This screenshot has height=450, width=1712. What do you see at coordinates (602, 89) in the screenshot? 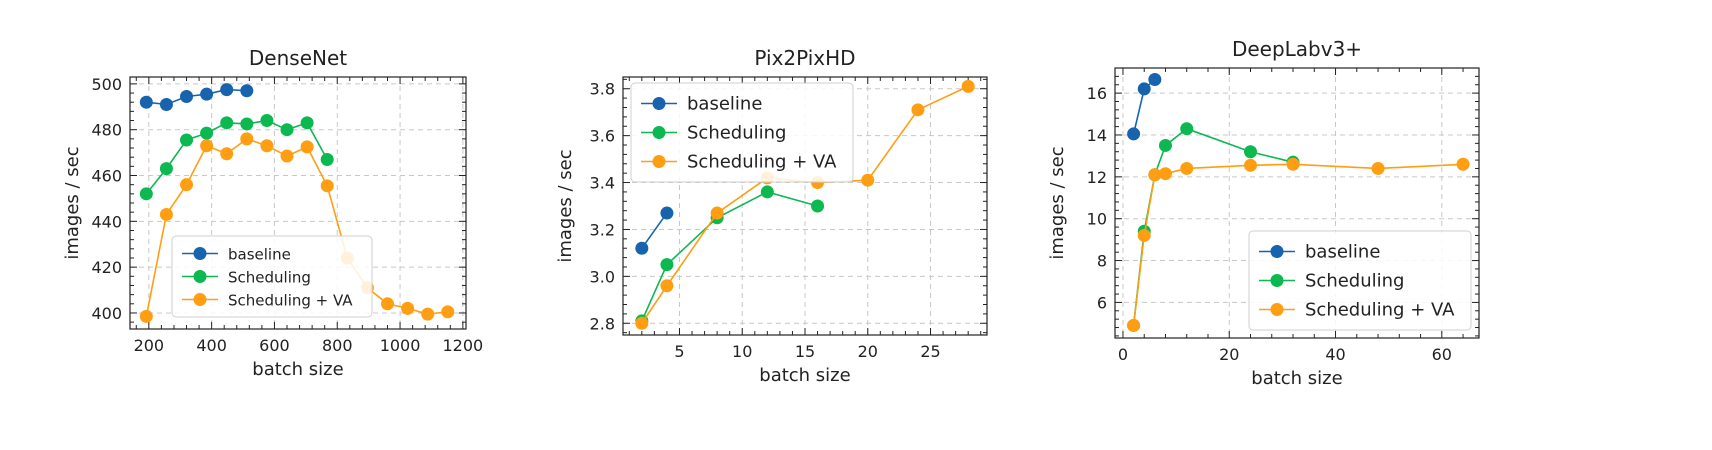
I see `y-tick-label: 3.8` at bounding box center [602, 89].